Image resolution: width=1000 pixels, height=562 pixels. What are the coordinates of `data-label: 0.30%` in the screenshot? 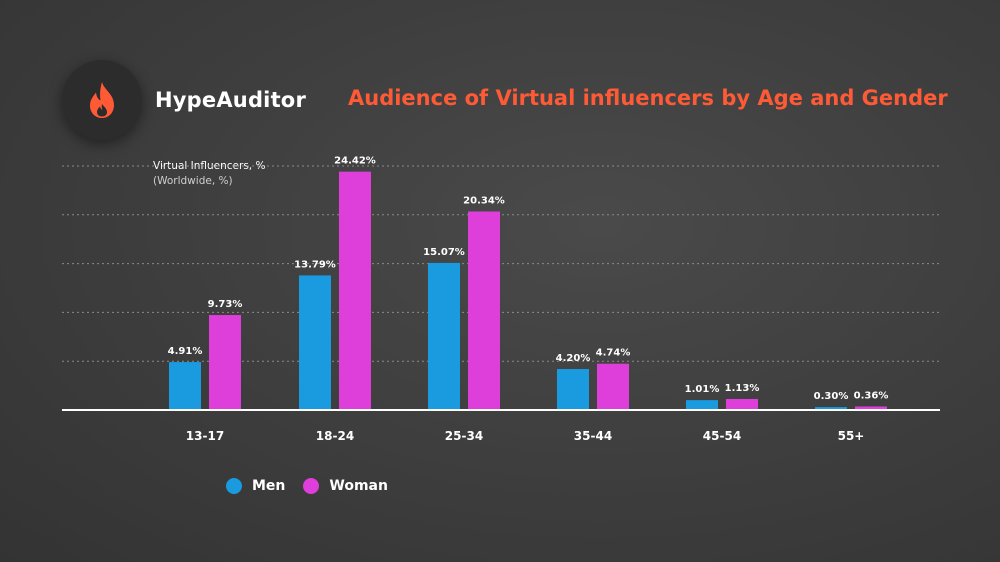 It's located at (831, 396).